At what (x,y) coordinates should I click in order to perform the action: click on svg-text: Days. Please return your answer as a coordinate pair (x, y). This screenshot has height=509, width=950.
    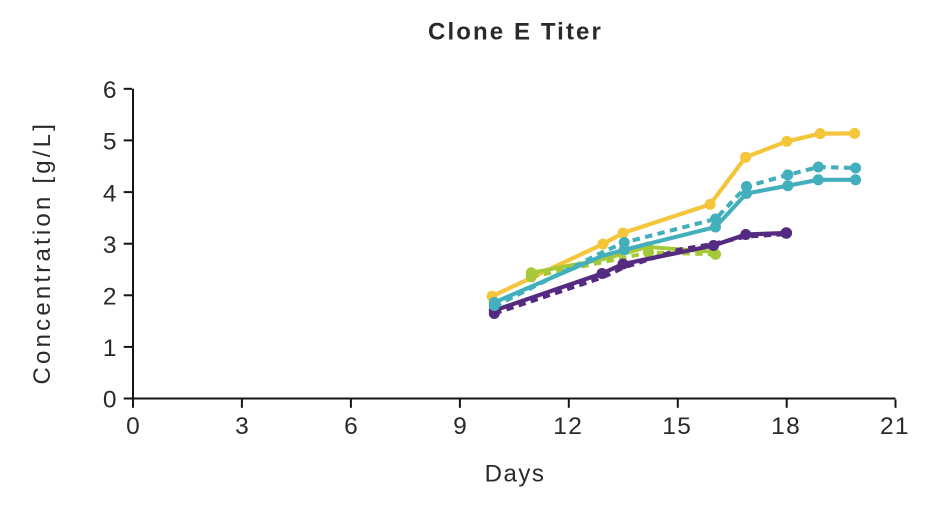
    Looking at the image, I should click on (515, 474).